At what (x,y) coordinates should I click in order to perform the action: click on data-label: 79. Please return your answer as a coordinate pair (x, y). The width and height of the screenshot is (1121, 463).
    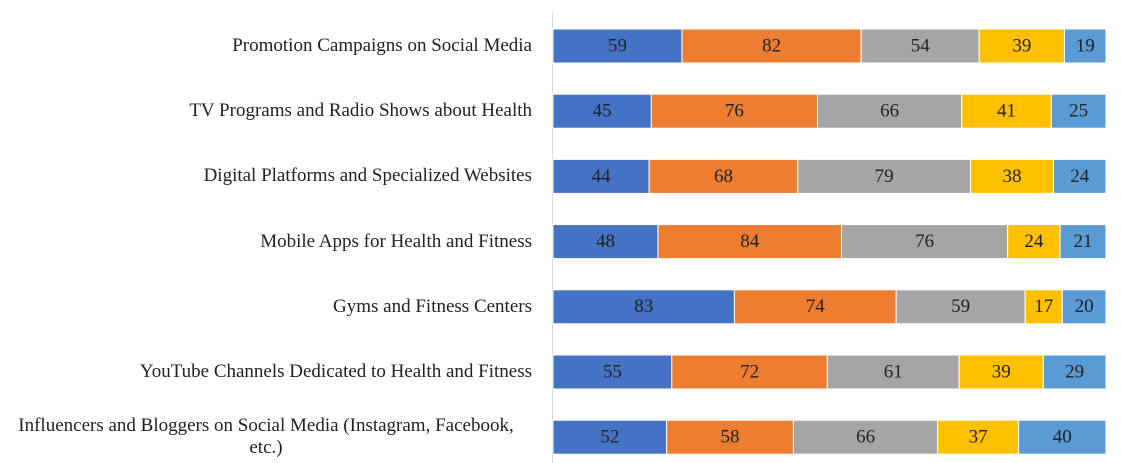
    Looking at the image, I should click on (884, 176).